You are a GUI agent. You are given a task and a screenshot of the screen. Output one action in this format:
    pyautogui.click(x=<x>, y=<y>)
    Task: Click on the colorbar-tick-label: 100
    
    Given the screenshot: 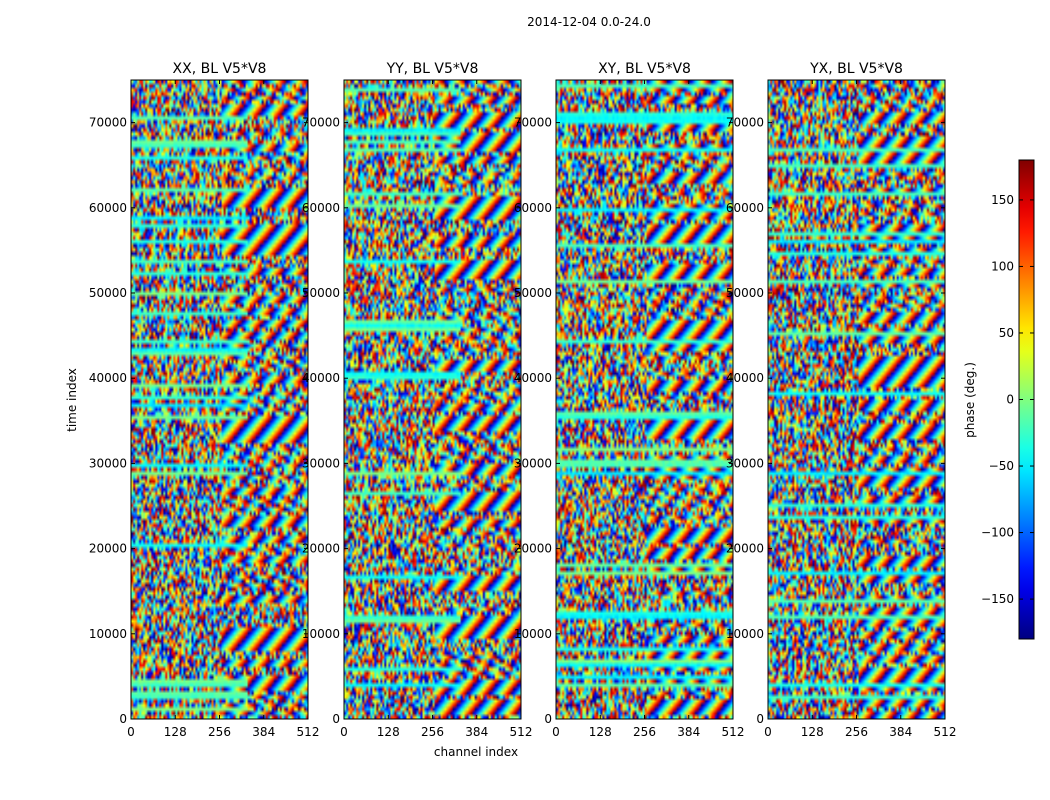 What is the action you would take?
    pyautogui.click(x=1002, y=266)
    